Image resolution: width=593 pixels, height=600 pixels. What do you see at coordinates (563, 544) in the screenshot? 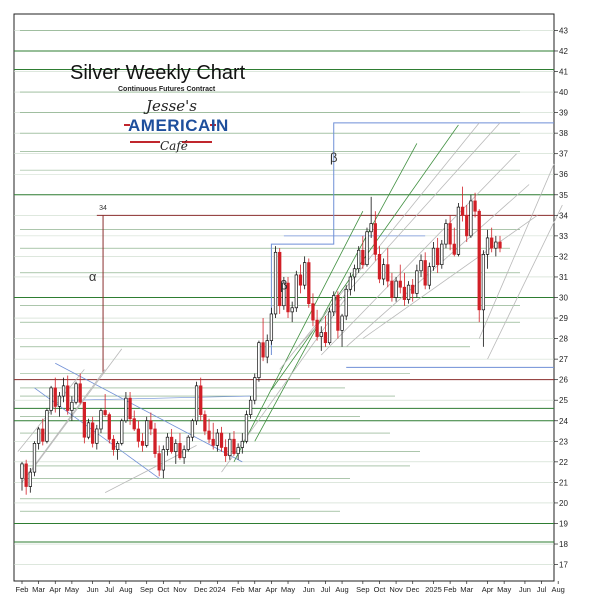
I see `y-tick-label: 18` at bounding box center [563, 544].